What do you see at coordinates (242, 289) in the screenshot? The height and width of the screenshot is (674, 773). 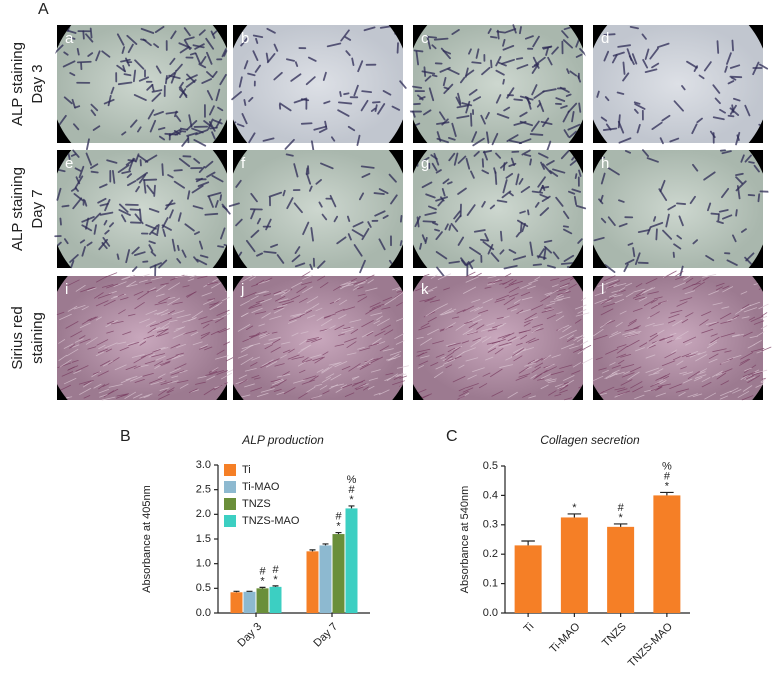 I see `image-label: j` at bounding box center [242, 289].